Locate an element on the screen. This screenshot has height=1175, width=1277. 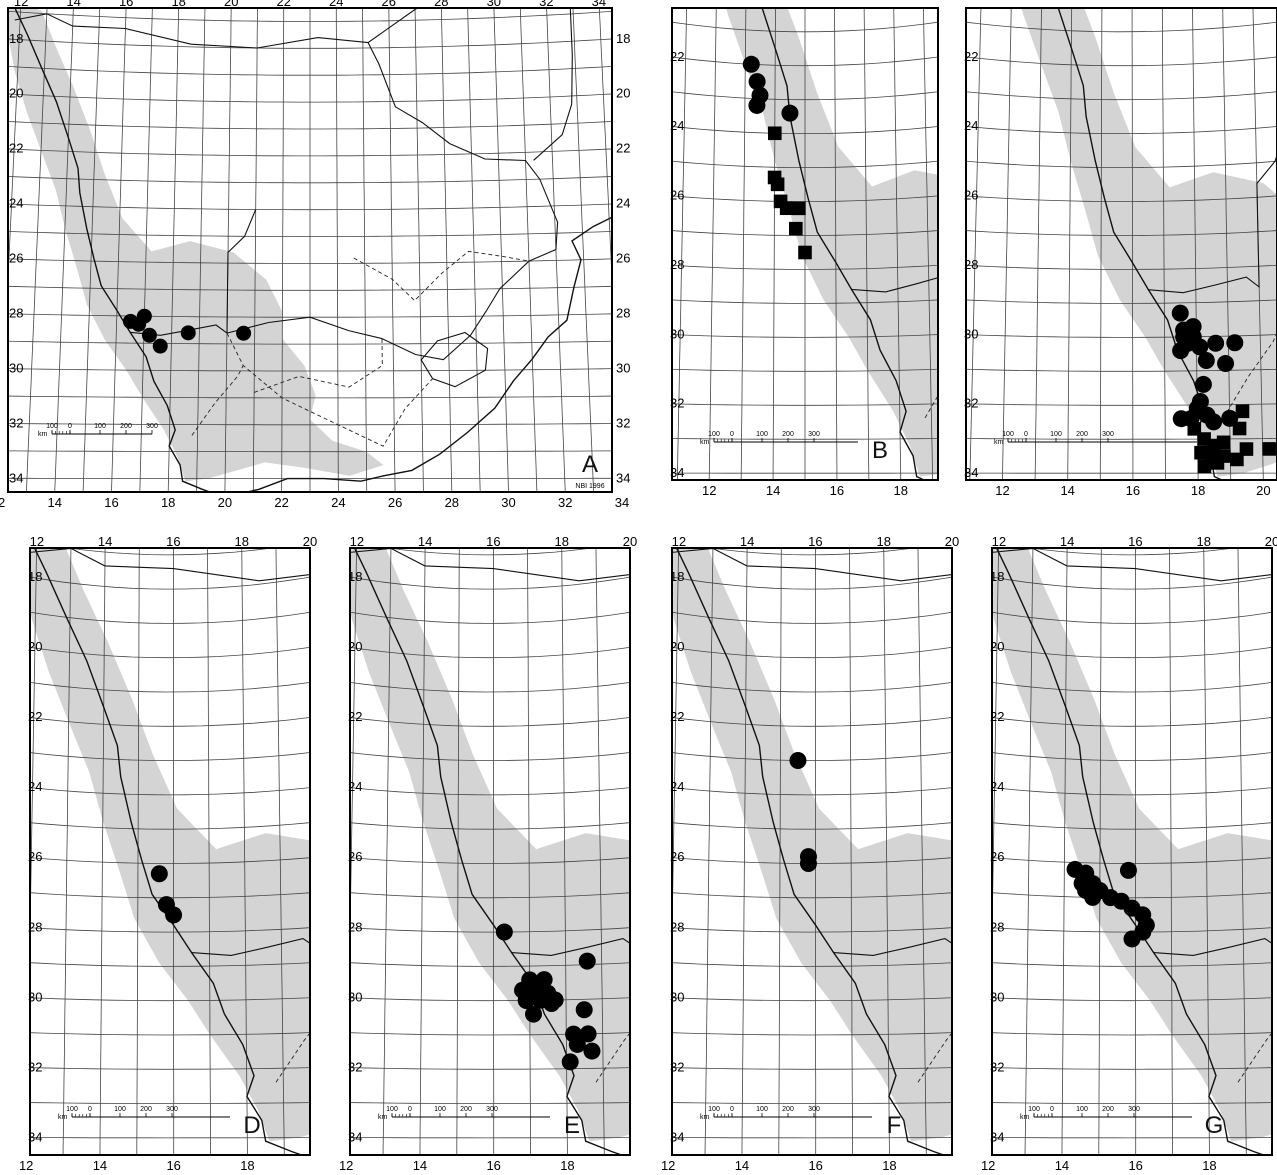
longitude-tick-label: 16 is located at coordinates (1135, 541).